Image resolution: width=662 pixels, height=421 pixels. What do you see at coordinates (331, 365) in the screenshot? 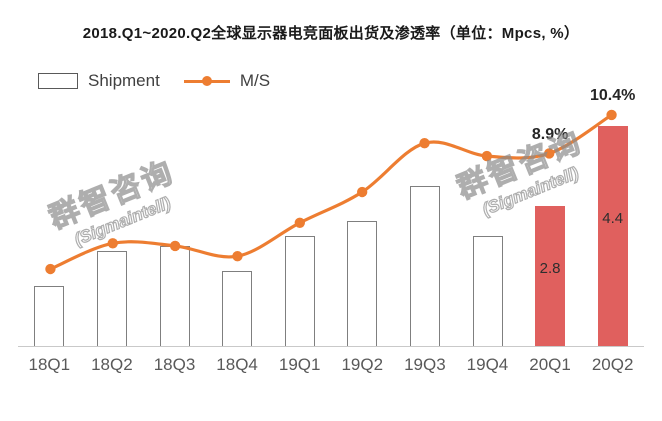
I see `x-axis: 18Q1 18Q2 18Q3 18Q4 19Q1 19Q2 19Q3 19Q4 20Q1 20Q2` at bounding box center [331, 365].